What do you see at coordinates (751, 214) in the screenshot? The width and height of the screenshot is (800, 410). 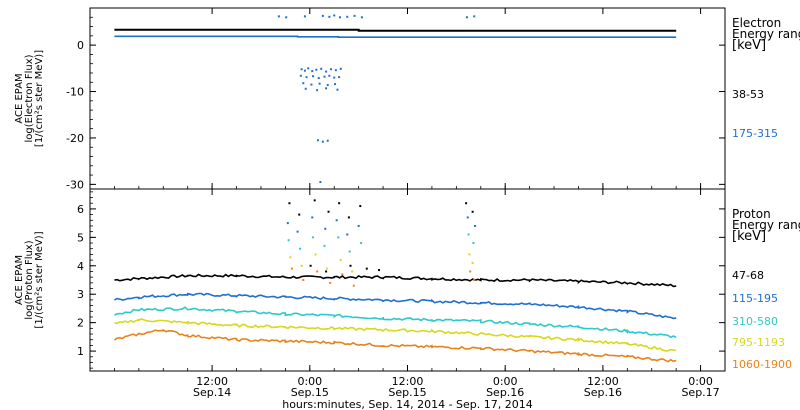 I see `proton-legend-title: Proton` at bounding box center [751, 214].